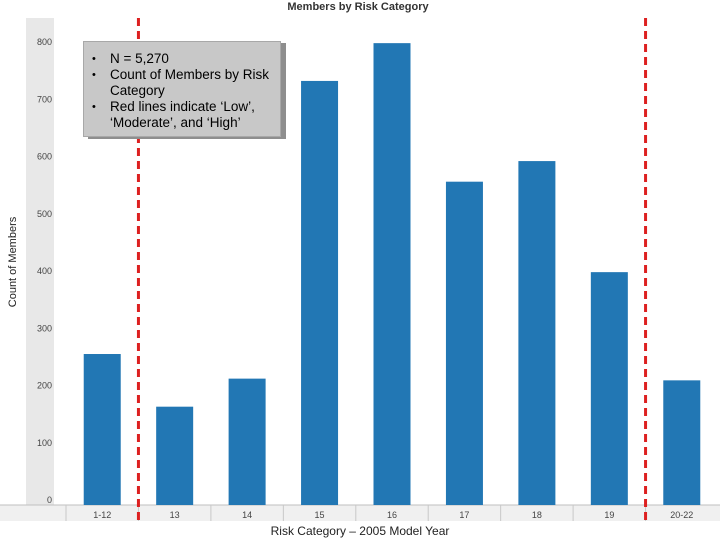 The height and width of the screenshot is (540, 720). What do you see at coordinates (13, 261) in the screenshot?
I see `y-axis-label: Count of Members` at bounding box center [13, 261].